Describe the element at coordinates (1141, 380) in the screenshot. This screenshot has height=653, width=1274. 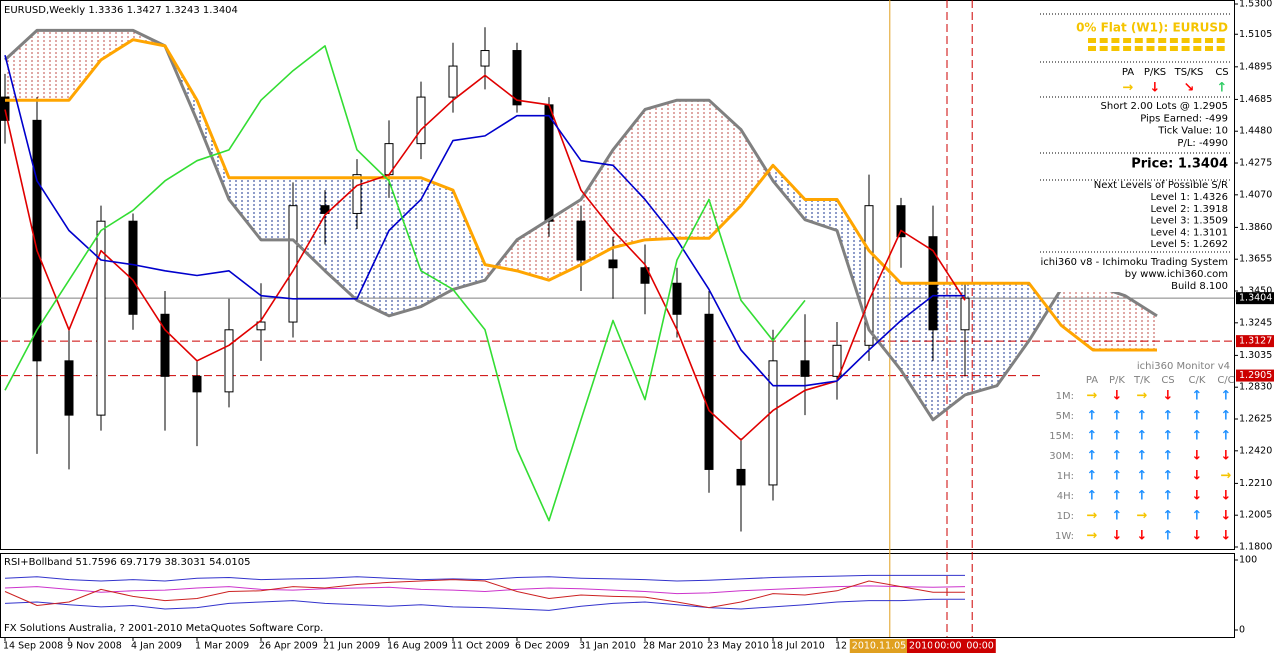
I see `monitor-col: T/K` at that location.